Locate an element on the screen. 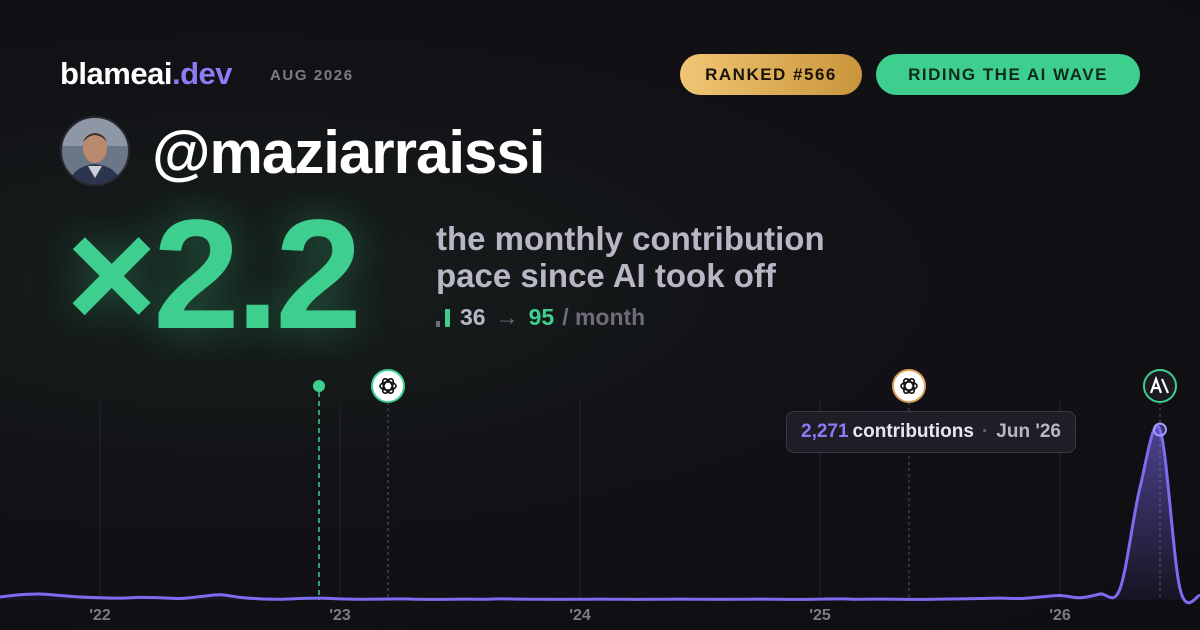  x-tick-label: '25 is located at coordinates (820, 615).